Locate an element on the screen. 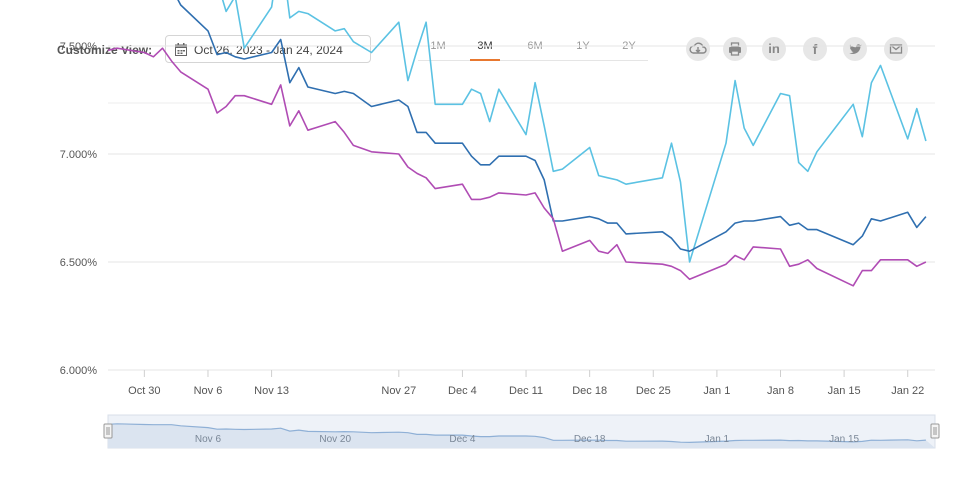  x-tick-label: Nov 6 is located at coordinates (208, 391).